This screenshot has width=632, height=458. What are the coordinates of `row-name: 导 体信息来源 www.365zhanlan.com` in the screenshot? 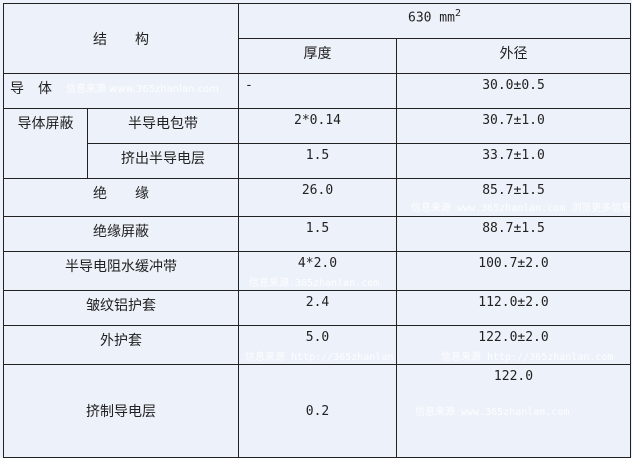 It's located at (121, 91).